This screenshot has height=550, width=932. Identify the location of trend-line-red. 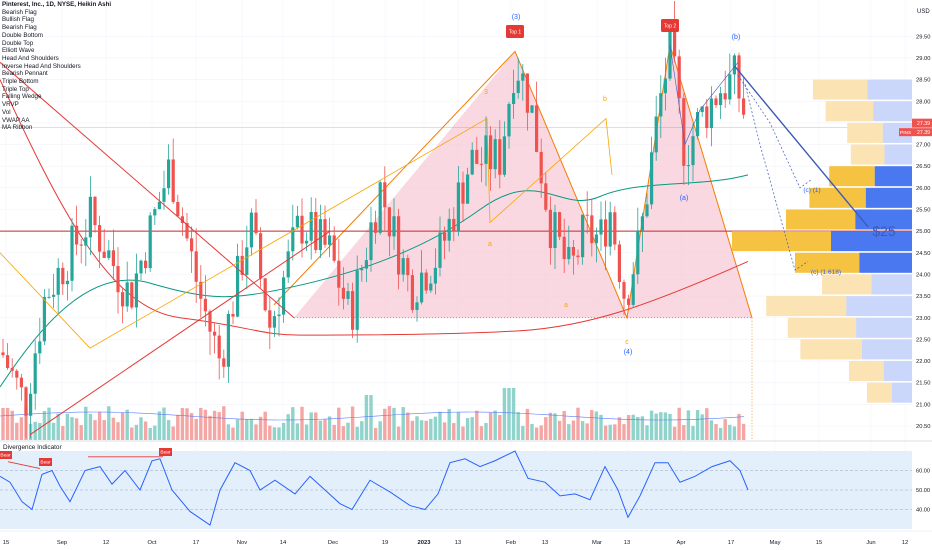
(147, 190).